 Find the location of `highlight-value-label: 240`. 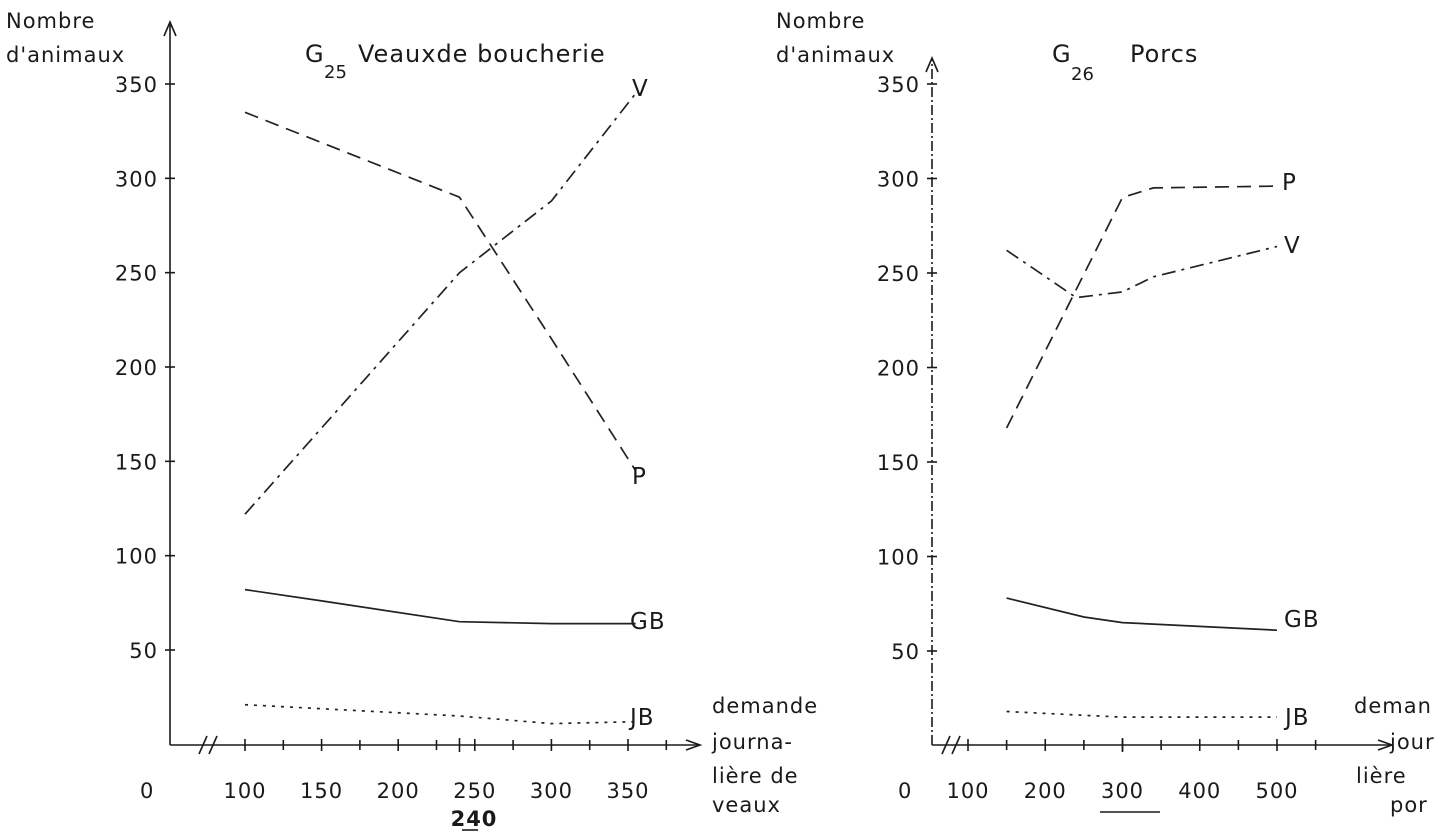

highlight-value-label: 240 is located at coordinates (474, 819).